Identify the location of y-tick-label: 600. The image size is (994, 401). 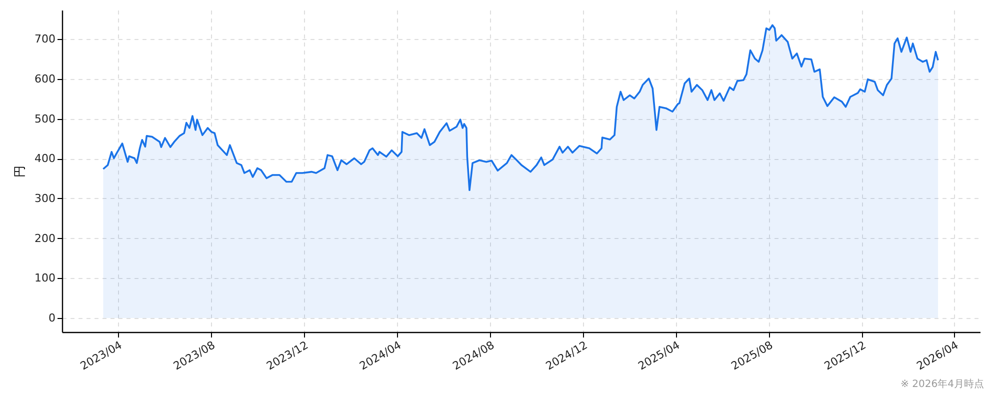
(45, 79).